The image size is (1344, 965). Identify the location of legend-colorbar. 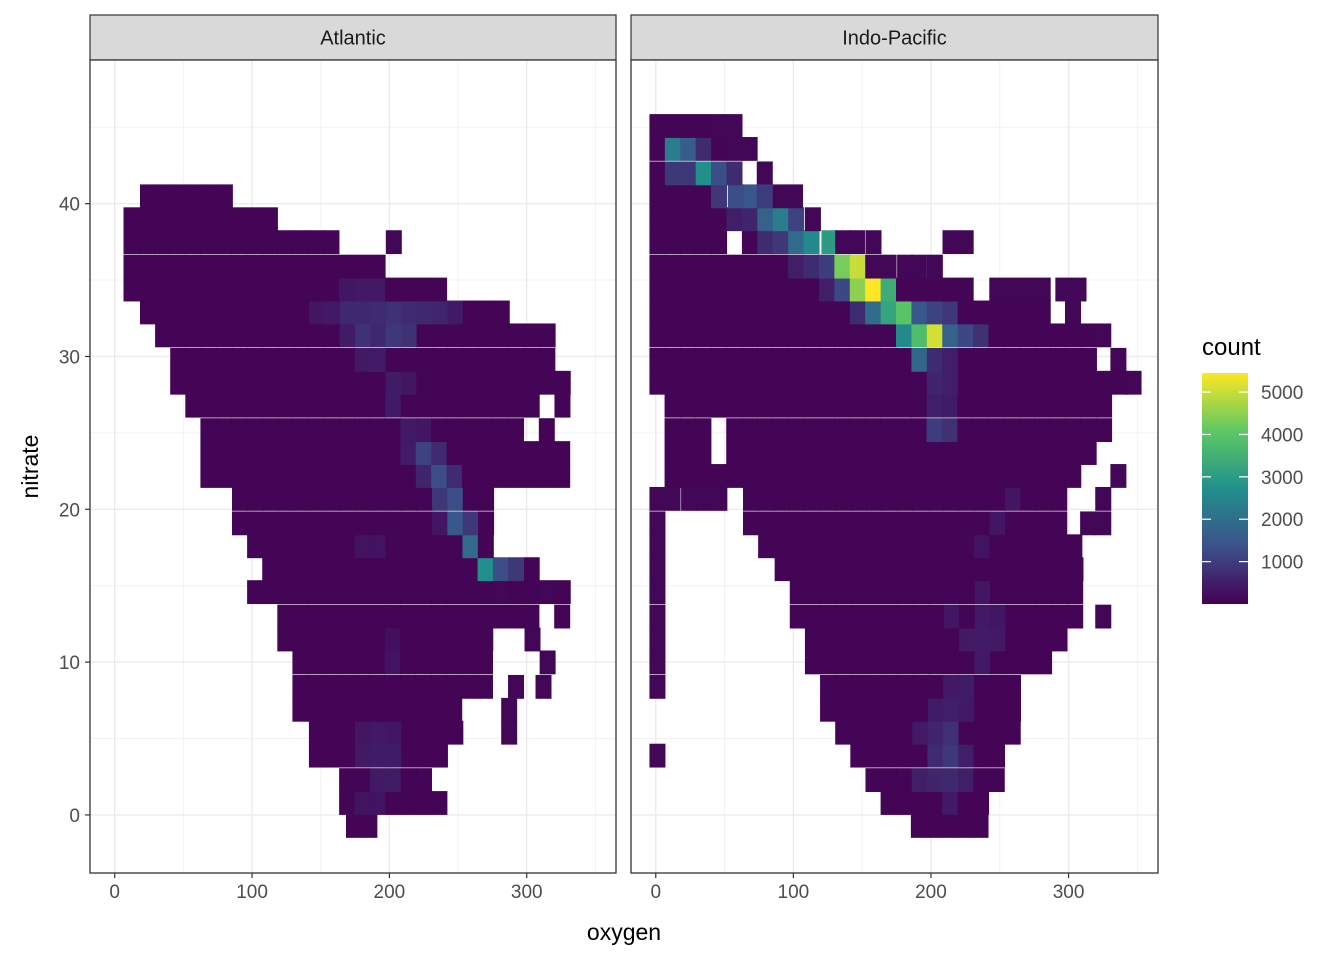
(1225, 488).